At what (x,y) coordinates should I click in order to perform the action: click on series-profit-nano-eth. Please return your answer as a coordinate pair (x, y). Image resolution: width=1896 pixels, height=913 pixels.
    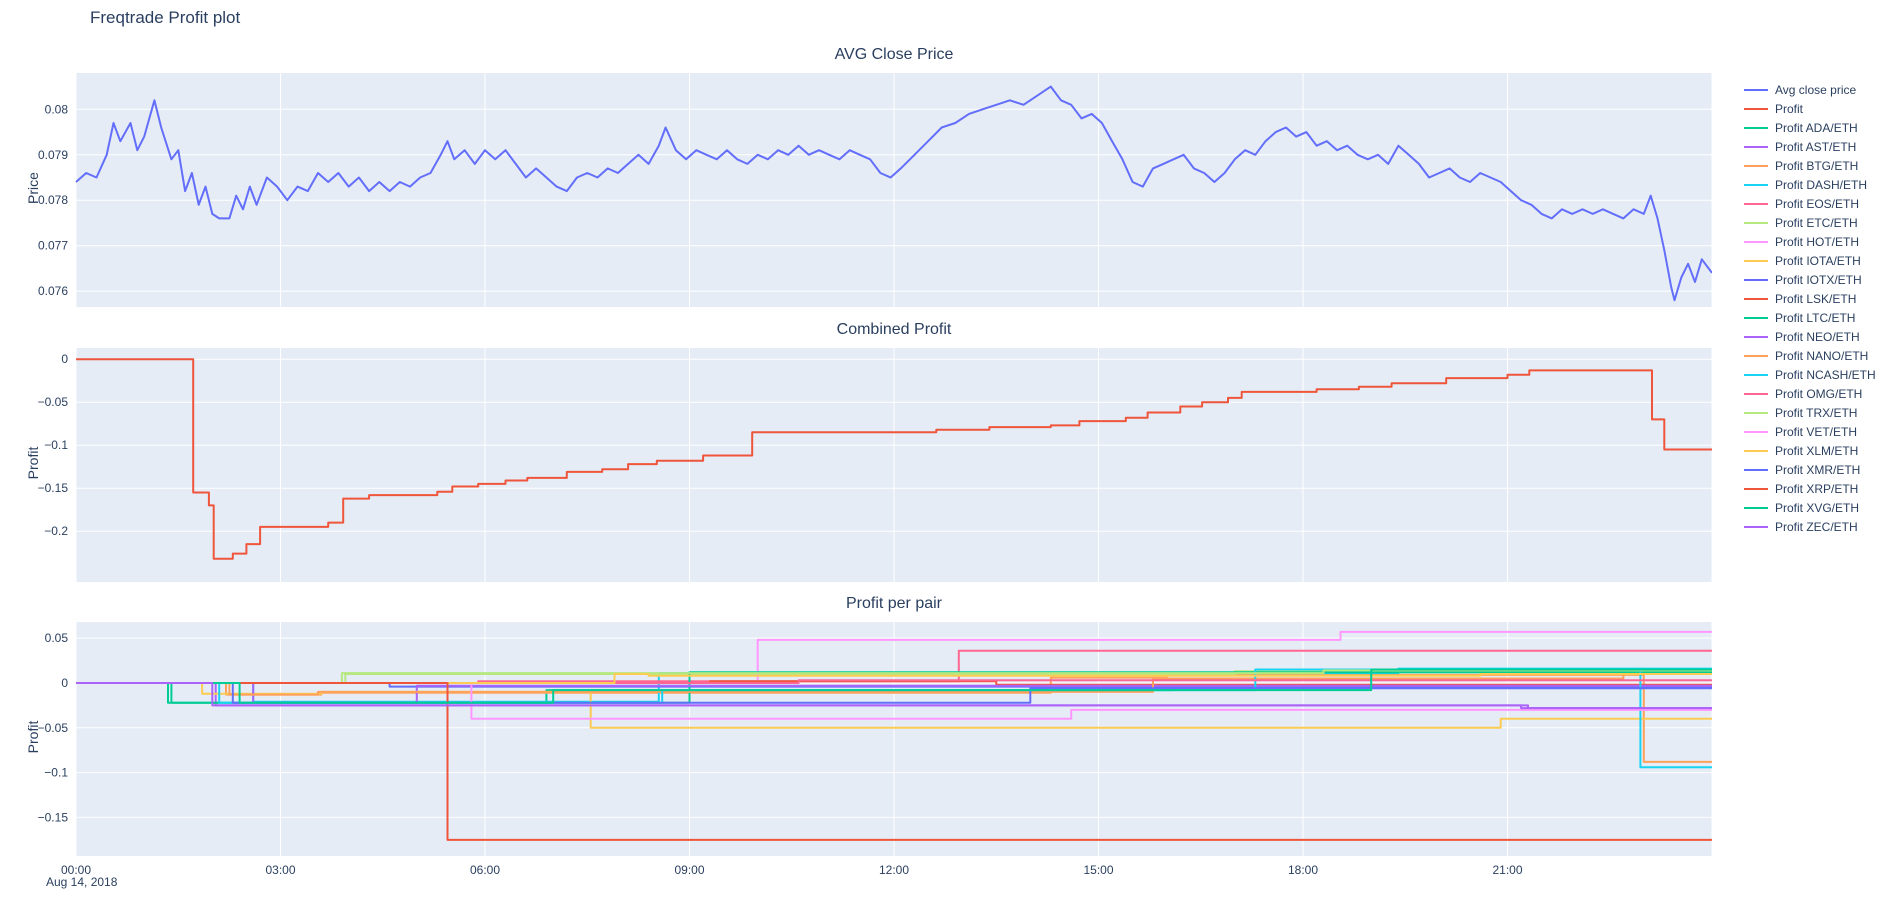
    Looking at the image, I should click on (894, 684).